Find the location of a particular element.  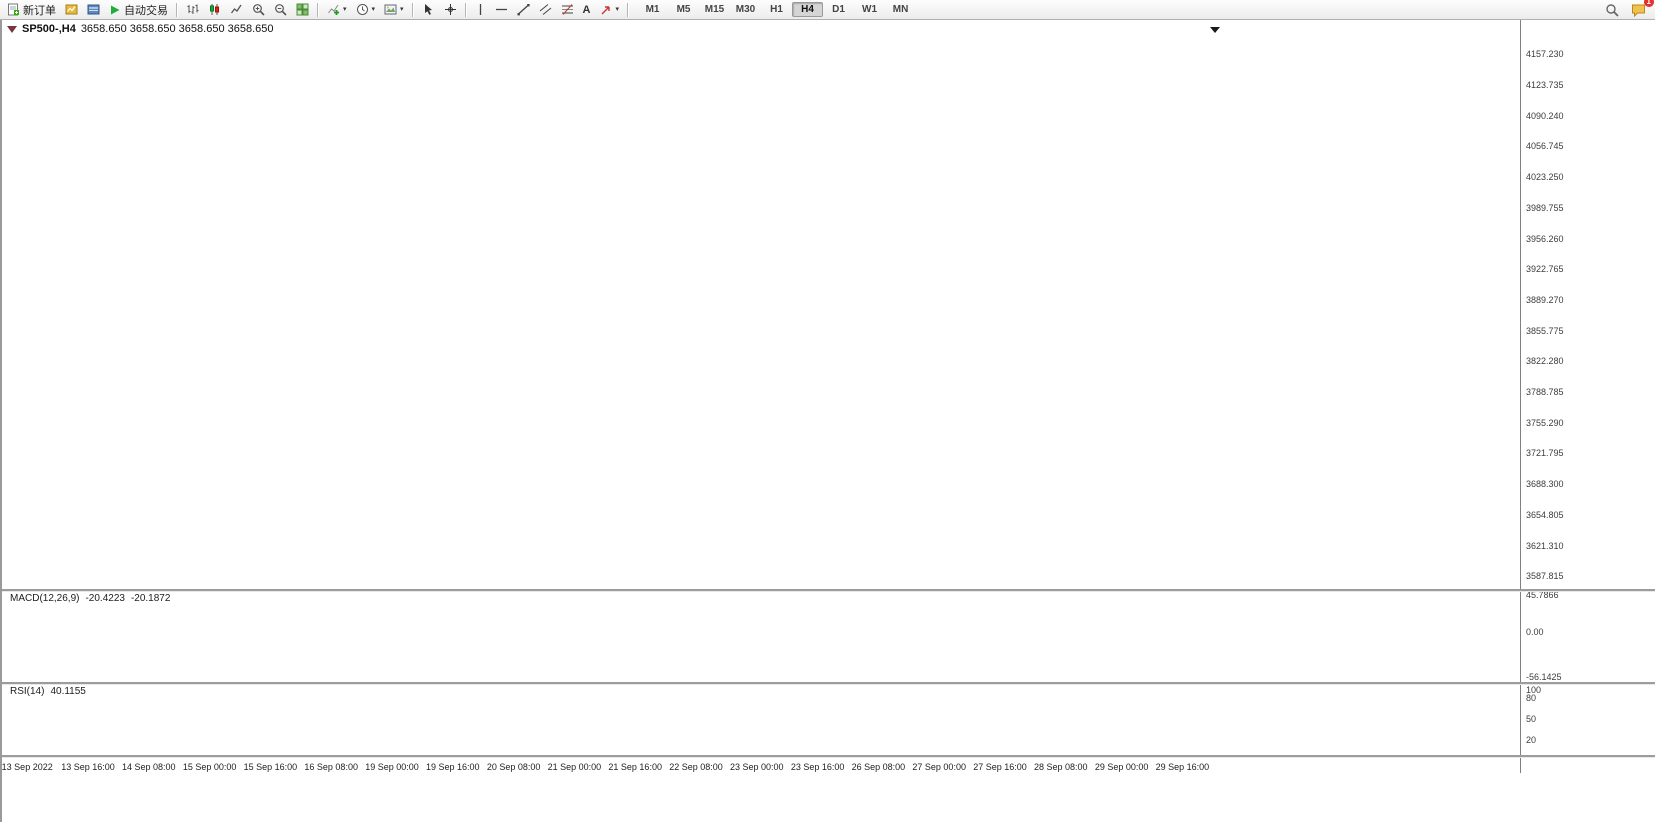

templates-button: ▾ is located at coordinates (394, 9).